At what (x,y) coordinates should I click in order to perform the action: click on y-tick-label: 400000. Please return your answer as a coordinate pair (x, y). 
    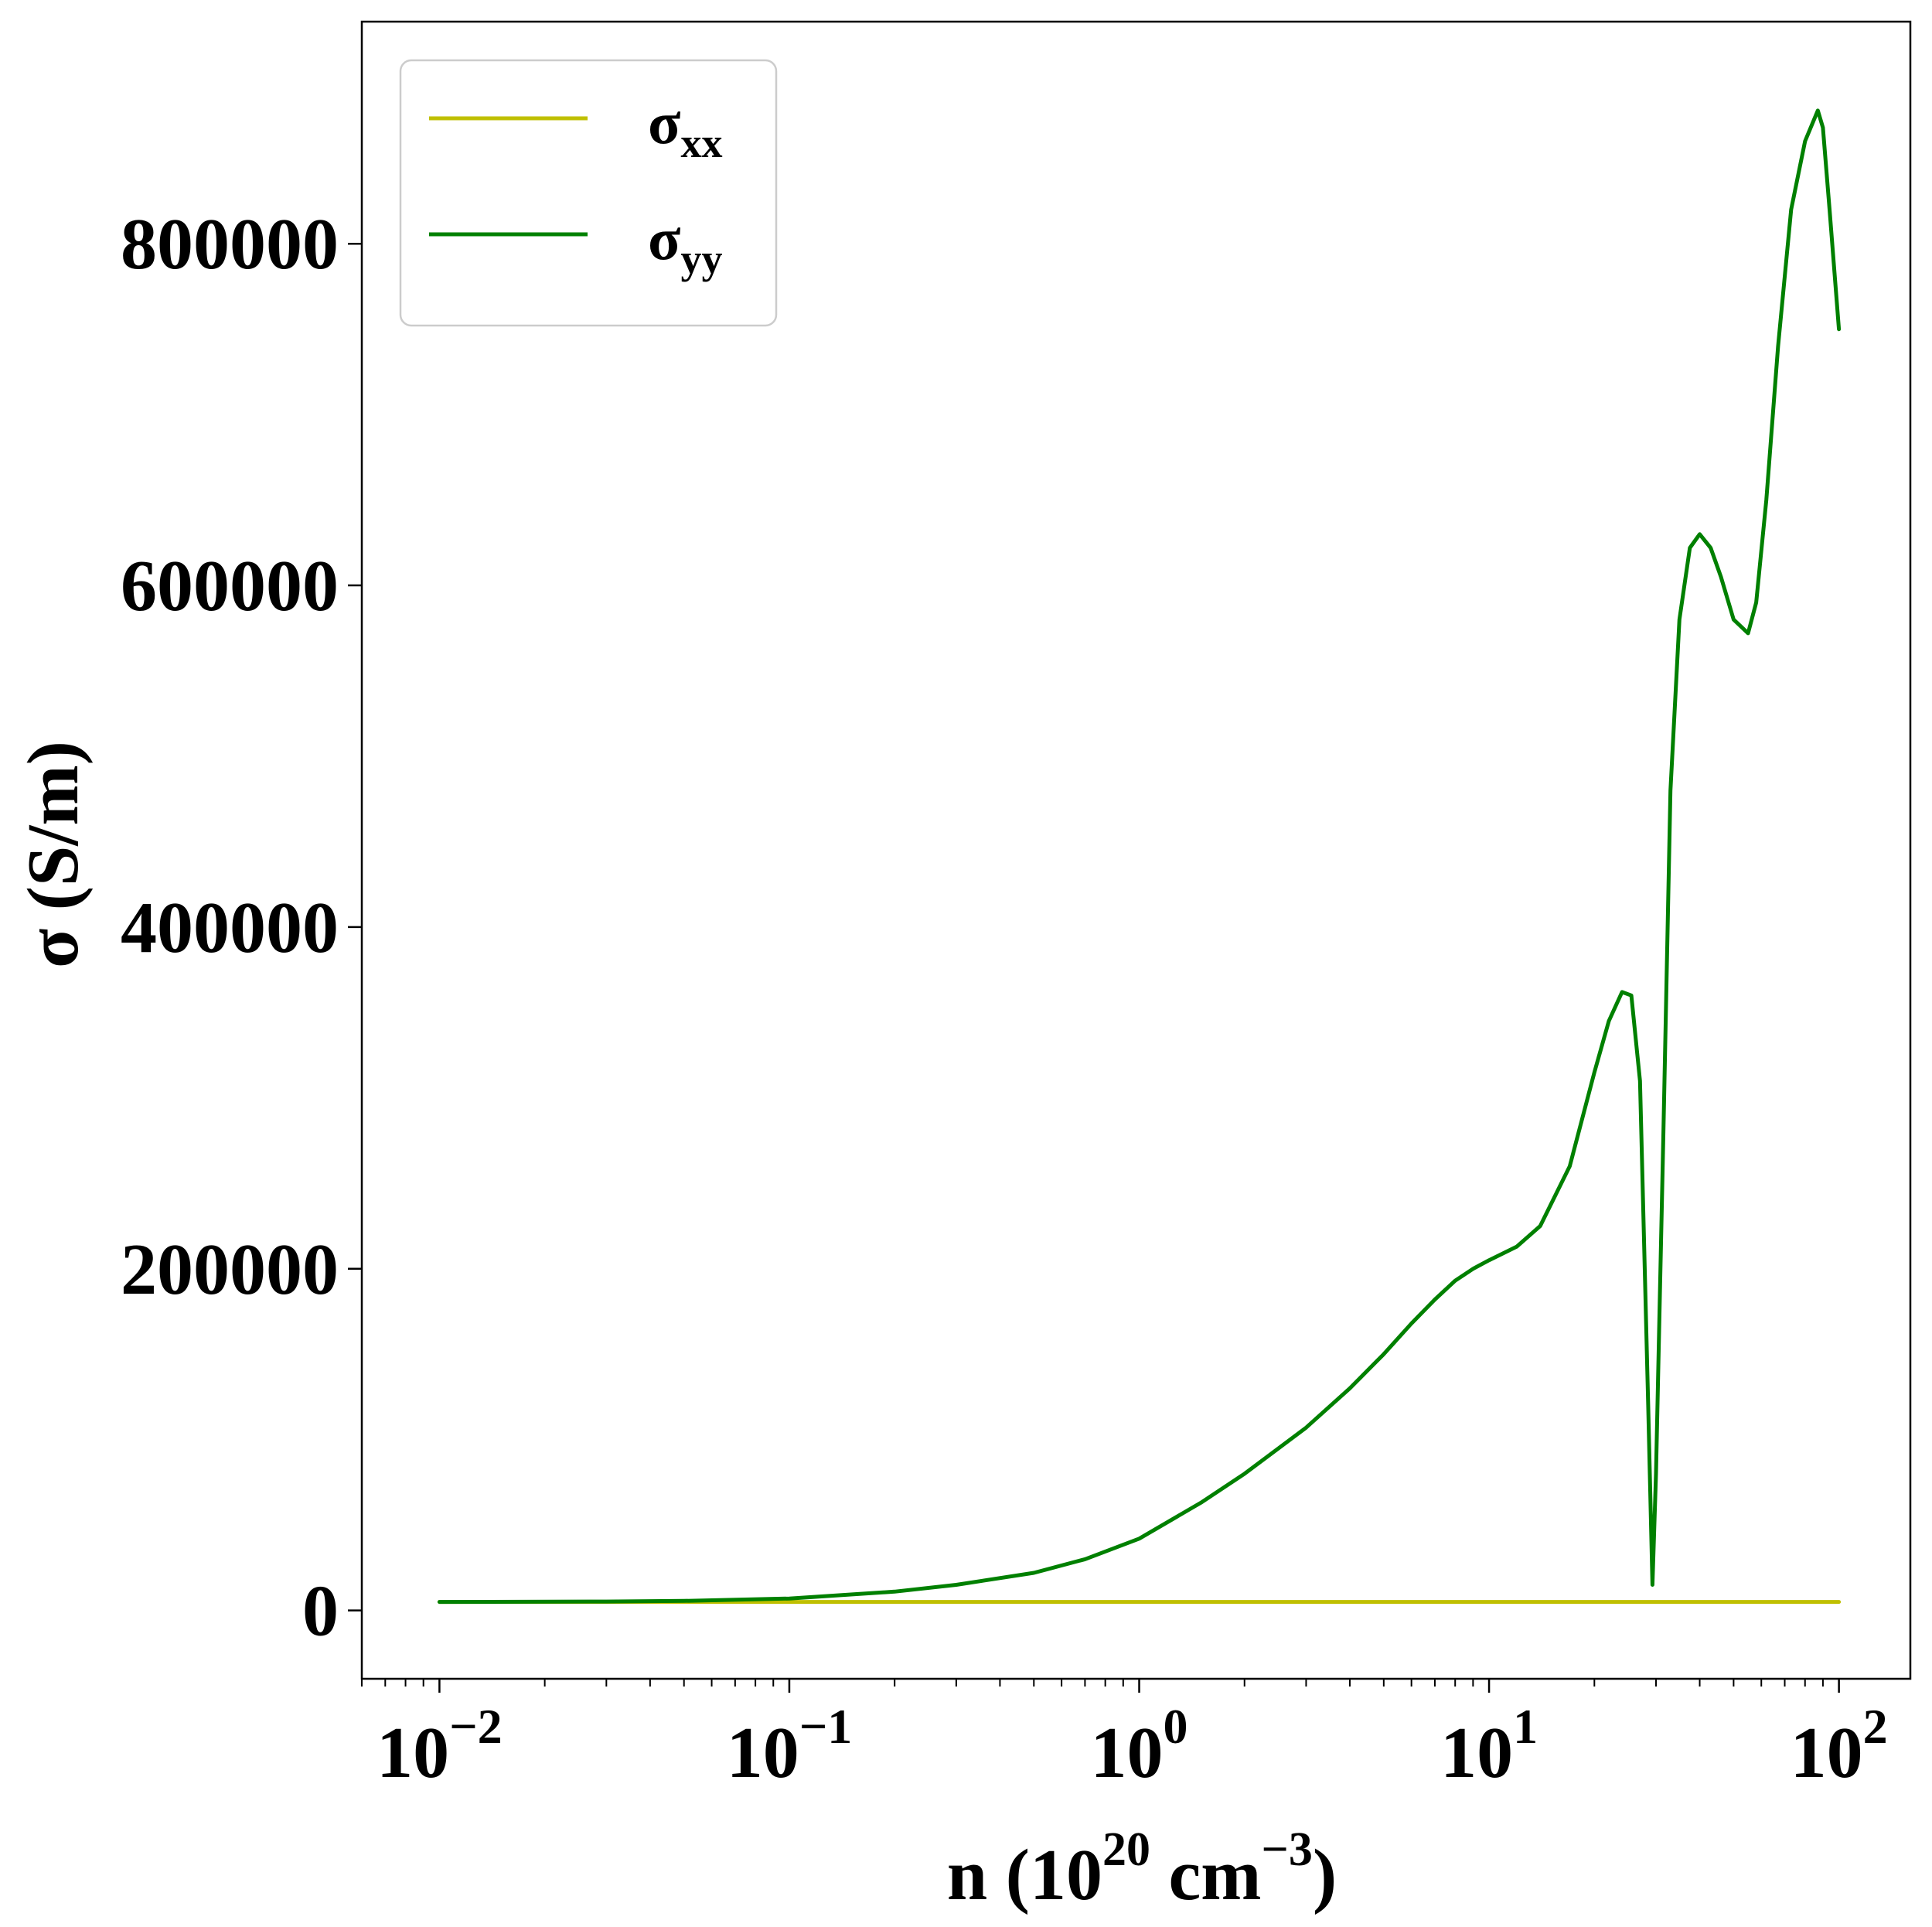
    Looking at the image, I should click on (230, 928).